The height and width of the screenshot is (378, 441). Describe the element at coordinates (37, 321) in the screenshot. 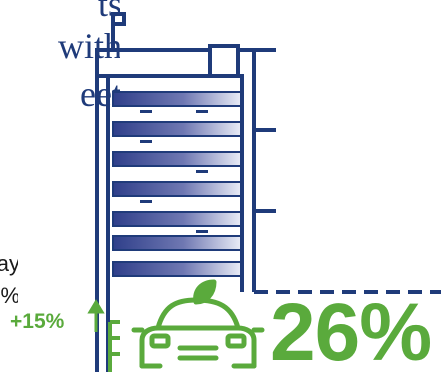

I see `small-change-stat: +15%` at that location.